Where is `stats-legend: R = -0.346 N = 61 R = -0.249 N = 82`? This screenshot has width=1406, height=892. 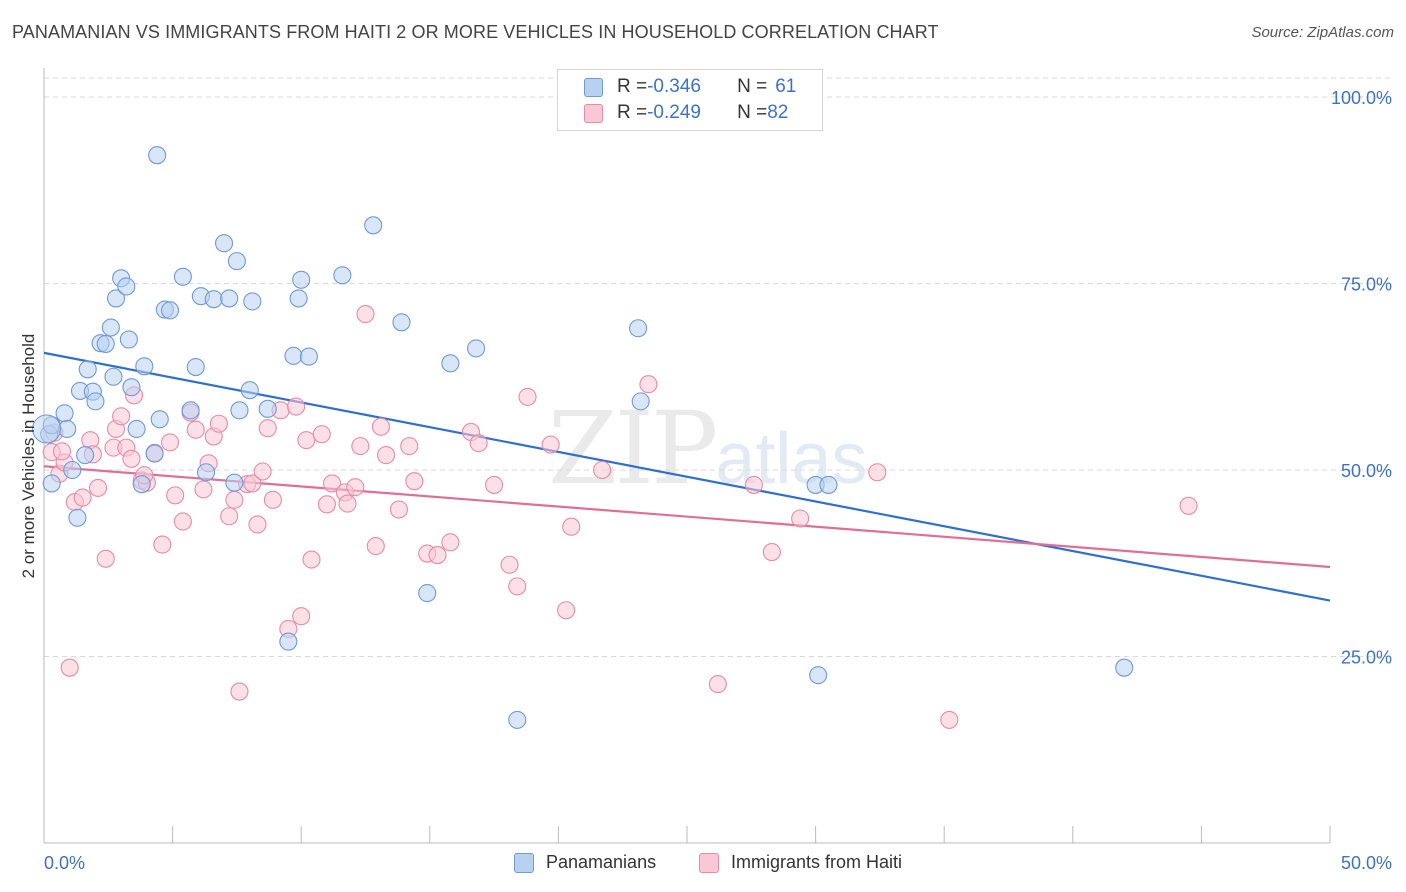
stats-legend: R = -0.346 N = 61 R = -0.249 N = 82 is located at coordinates (690, 100).